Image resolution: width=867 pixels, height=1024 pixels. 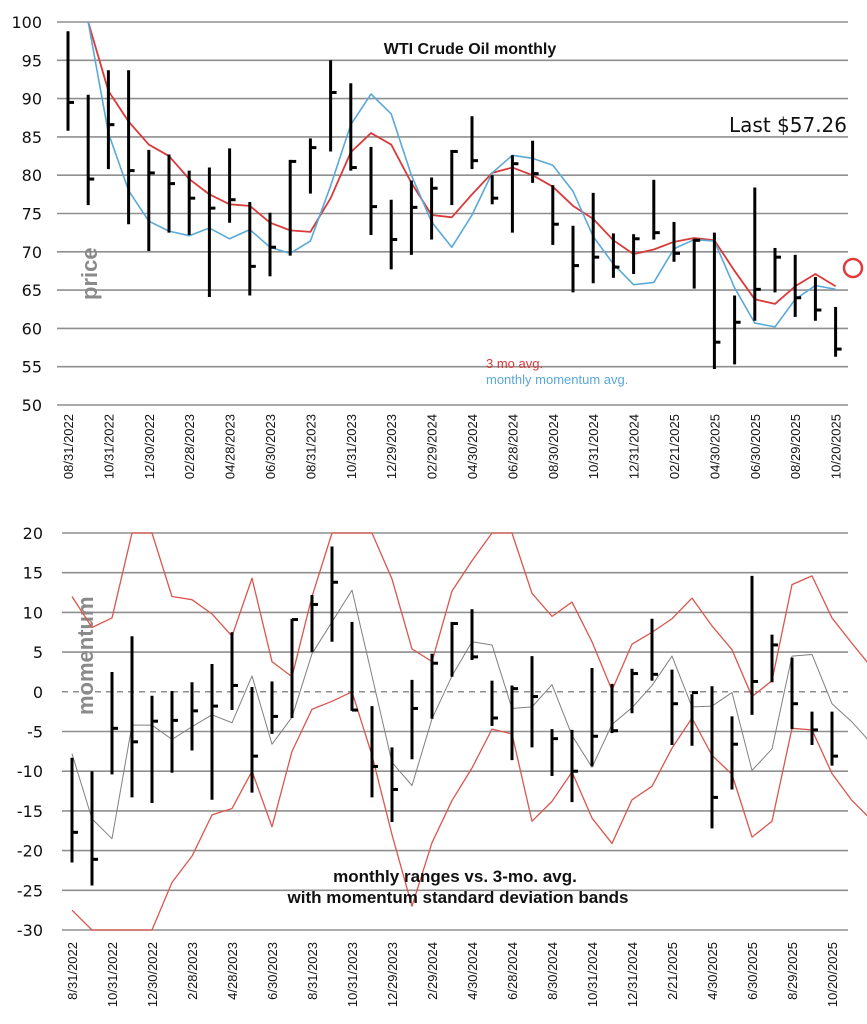 What do you see at coordinates (795, 446) in the screenshot?
I see `x-tick-label: 08/29/2025` at bounding box center [795, 446].